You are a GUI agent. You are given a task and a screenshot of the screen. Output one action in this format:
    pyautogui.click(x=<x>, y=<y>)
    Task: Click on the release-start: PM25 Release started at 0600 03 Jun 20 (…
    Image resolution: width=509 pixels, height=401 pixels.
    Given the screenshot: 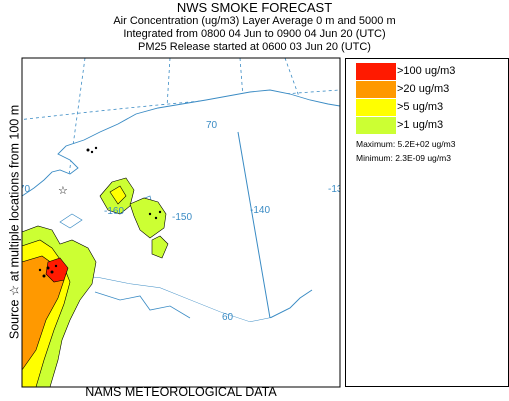 What is the action you would take?
    pyautogui.click(x=254, y=47)
    